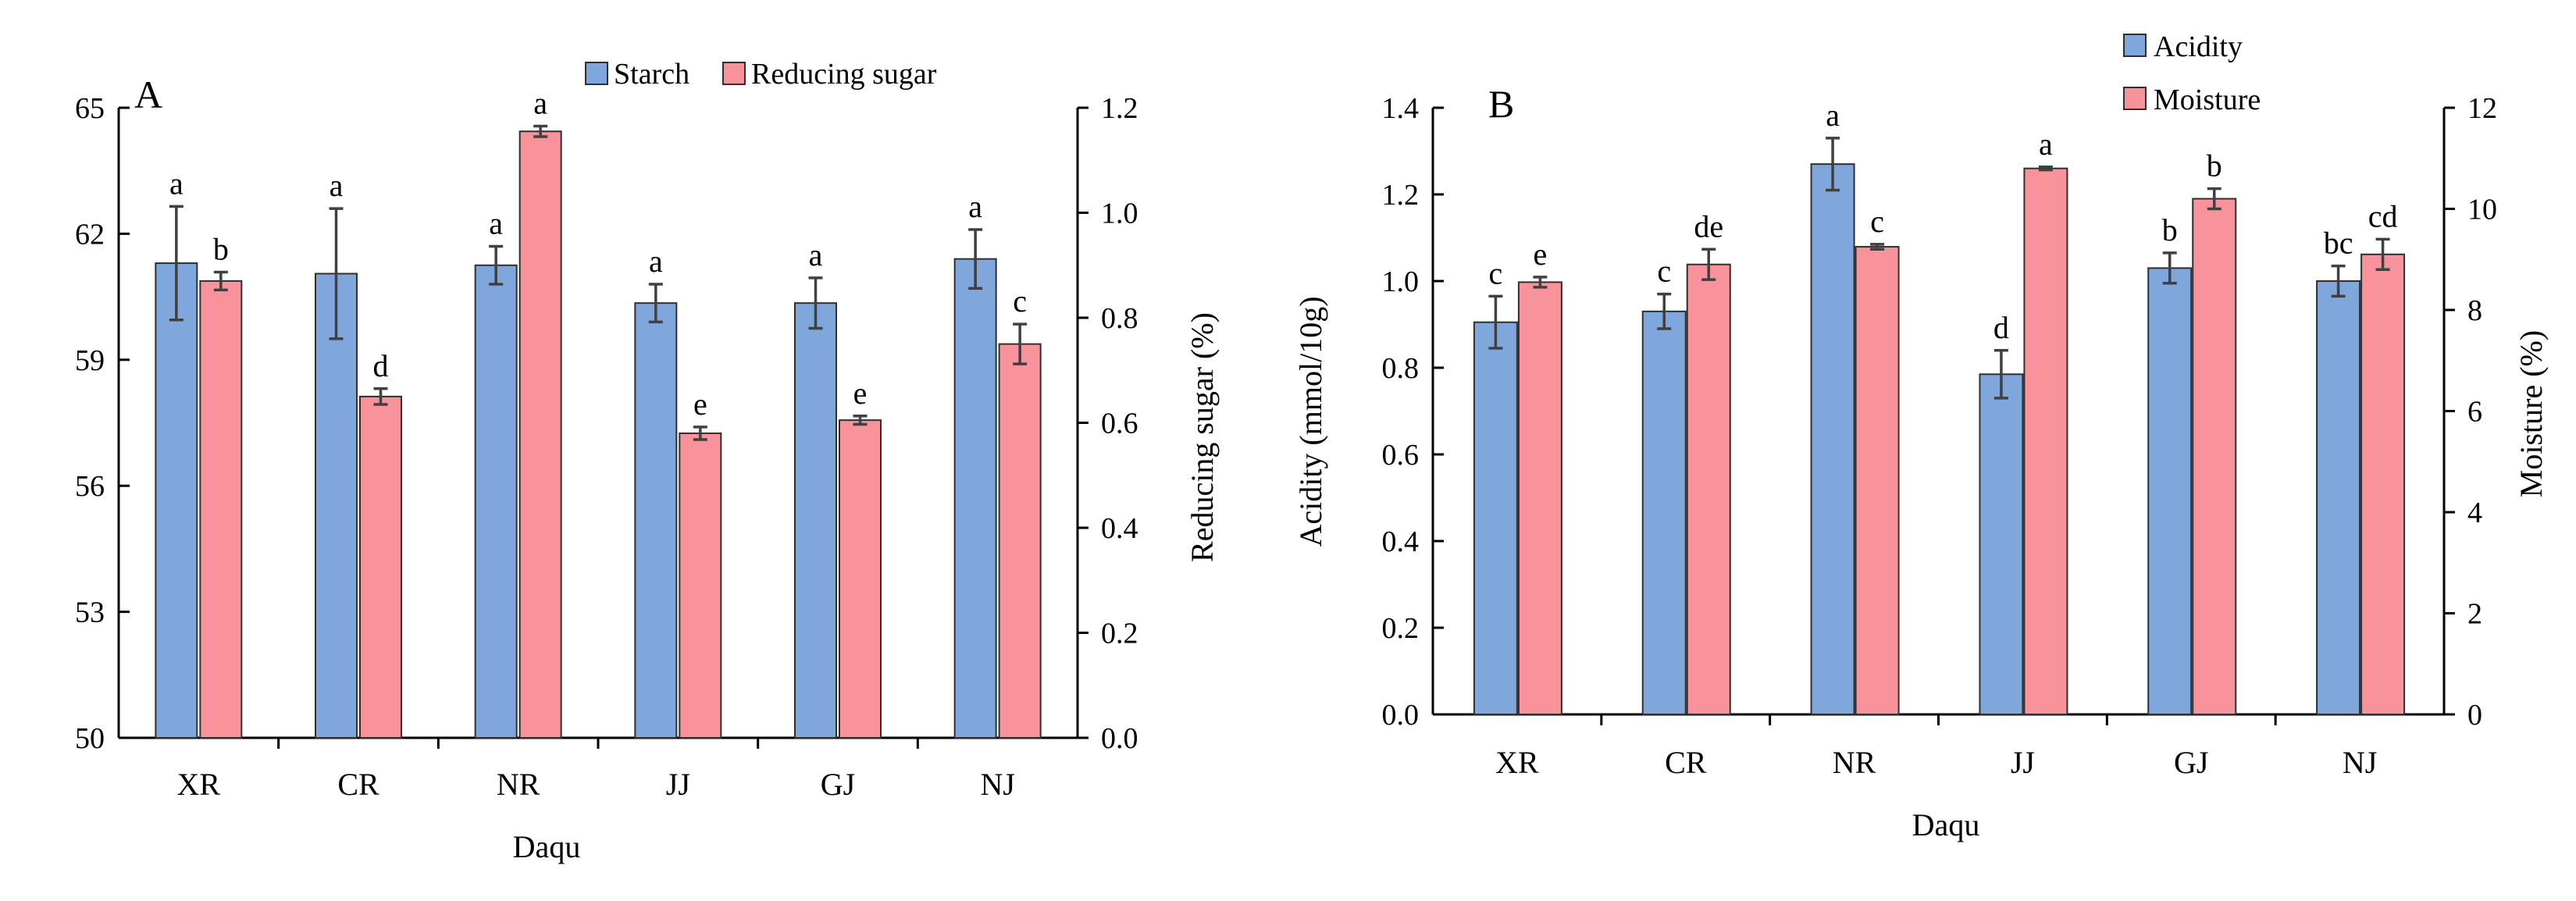  Describe the element at coordinates (90, 486) in the screenshot. I see `left-tick-label: 56` at that location.